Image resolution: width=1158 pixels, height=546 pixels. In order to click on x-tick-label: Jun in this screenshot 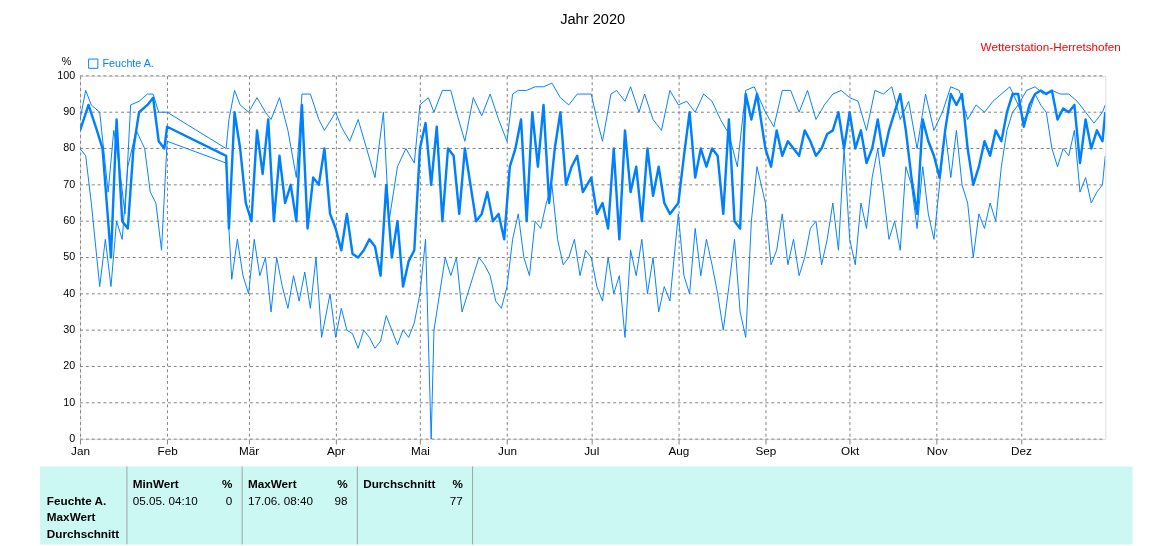, I will do `click(507, 451)`.